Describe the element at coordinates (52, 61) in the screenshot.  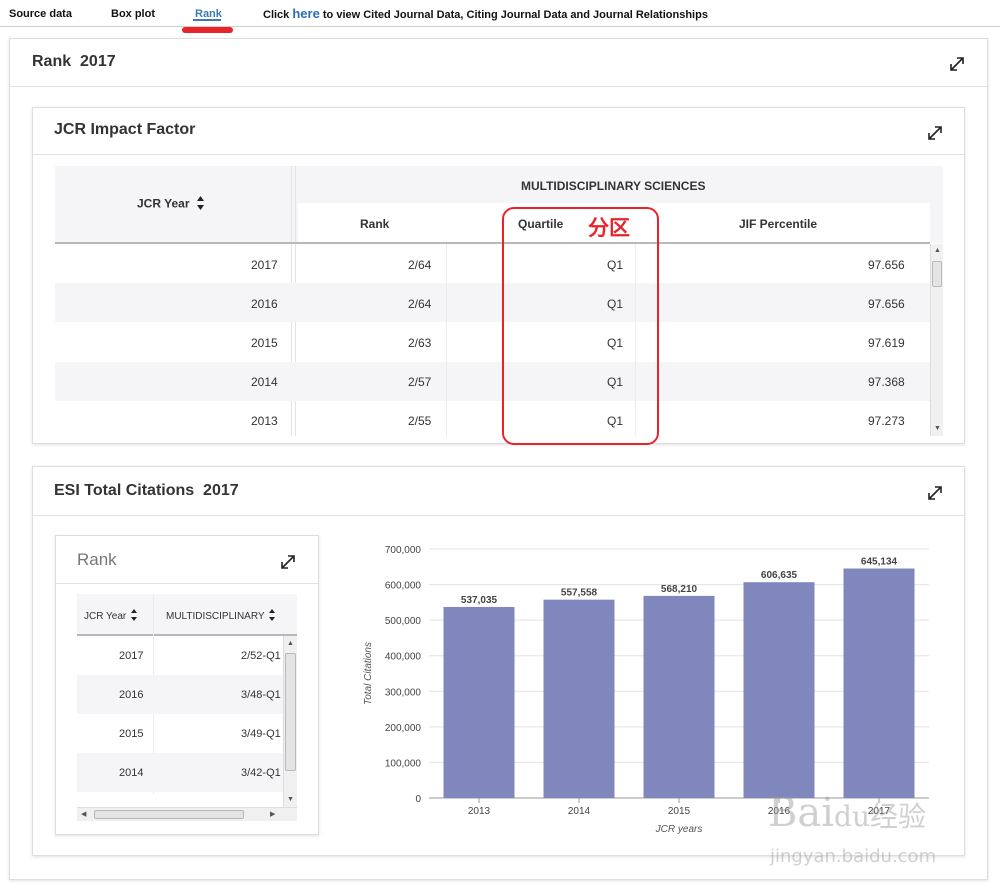
I see `rank-title-text: Rank` at that location.